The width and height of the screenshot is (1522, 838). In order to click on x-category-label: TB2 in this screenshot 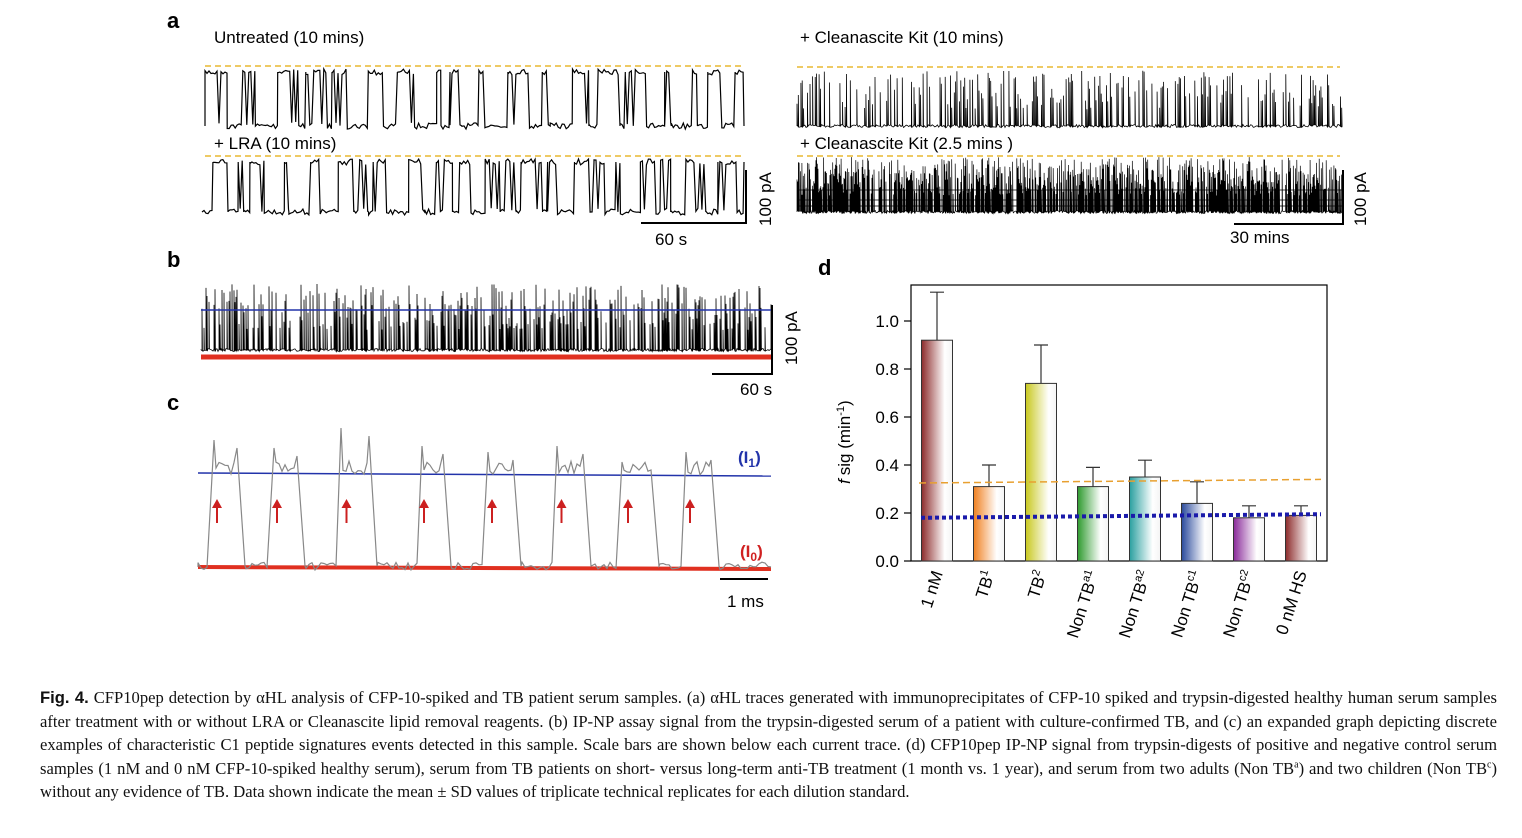, I will do `click(1037, 584)`.